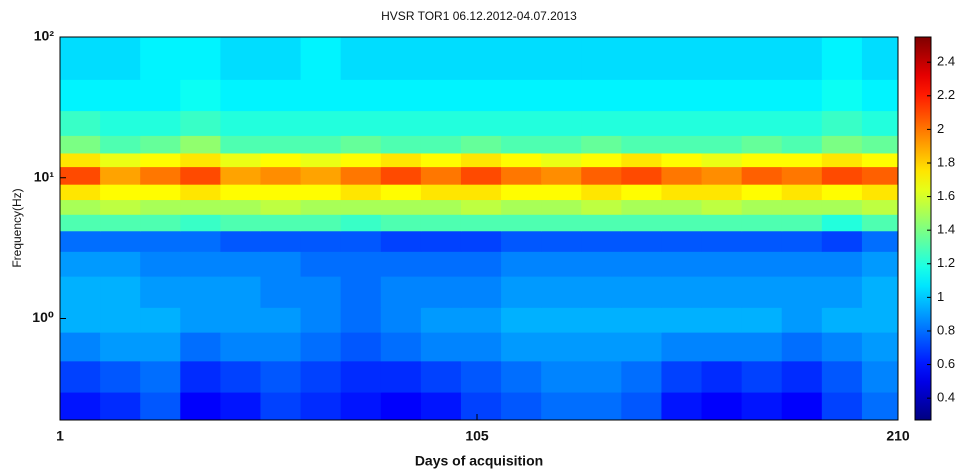  Describe the element at coordinates (946, 61) in the screenshot. I see `colorbar-tick-label: 2.4` at that location.